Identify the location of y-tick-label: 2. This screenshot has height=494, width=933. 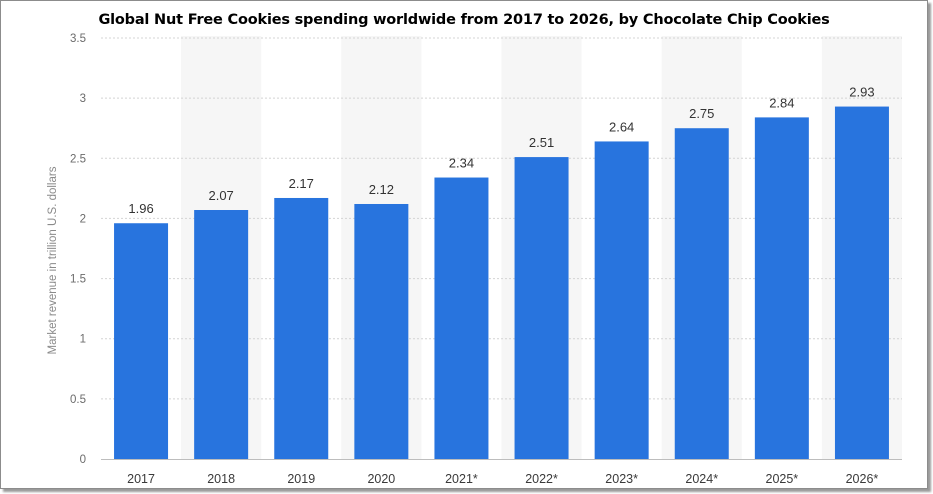
(83, 219).